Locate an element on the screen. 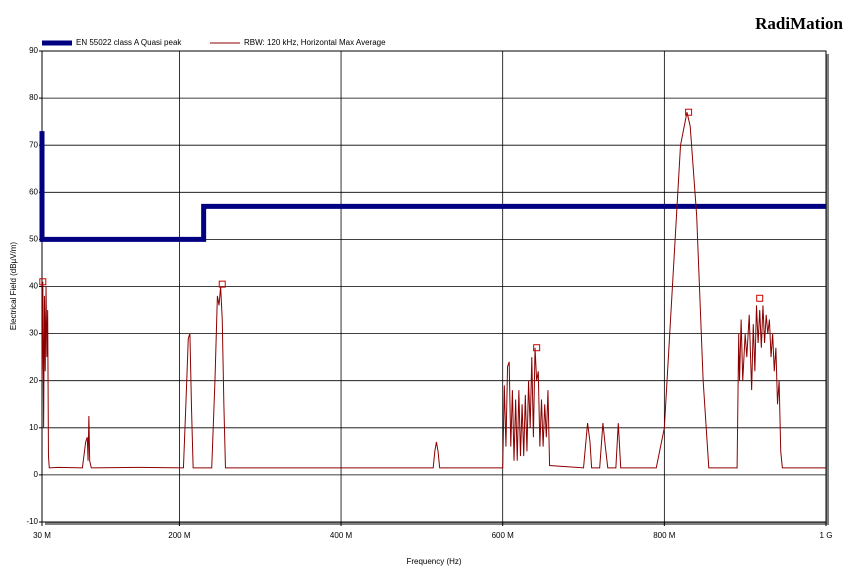 This screenshot has width=850, height=570. x-tick-label: 30 M is located at coordinates (42, 535).